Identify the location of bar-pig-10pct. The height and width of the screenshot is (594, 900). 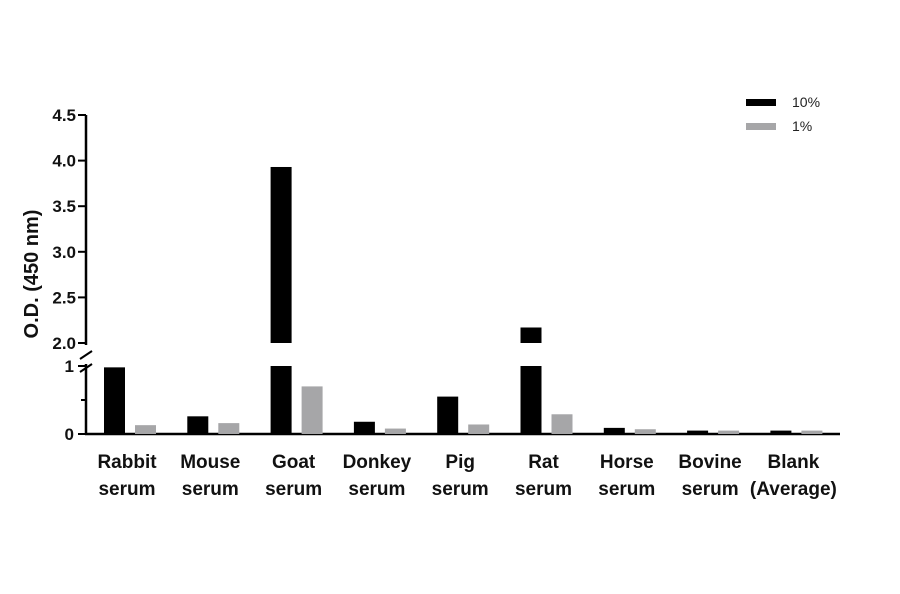
(448, 415).